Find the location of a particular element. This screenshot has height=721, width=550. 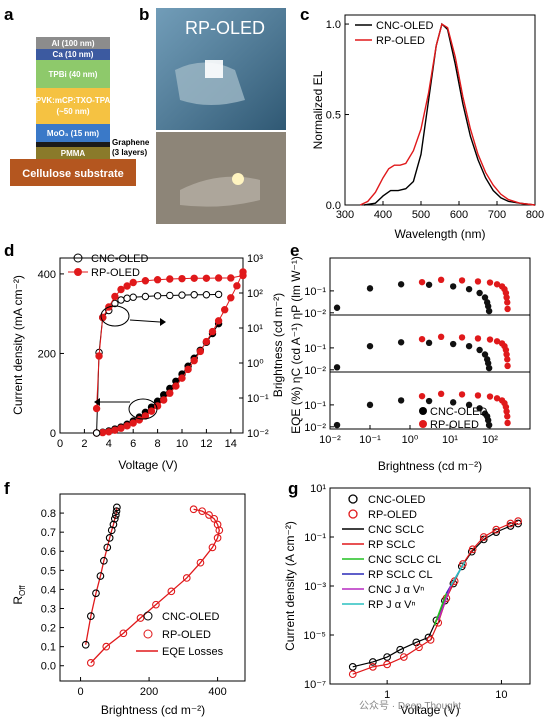

c-xtick-label: 400 is located at coordinates (383, 215).